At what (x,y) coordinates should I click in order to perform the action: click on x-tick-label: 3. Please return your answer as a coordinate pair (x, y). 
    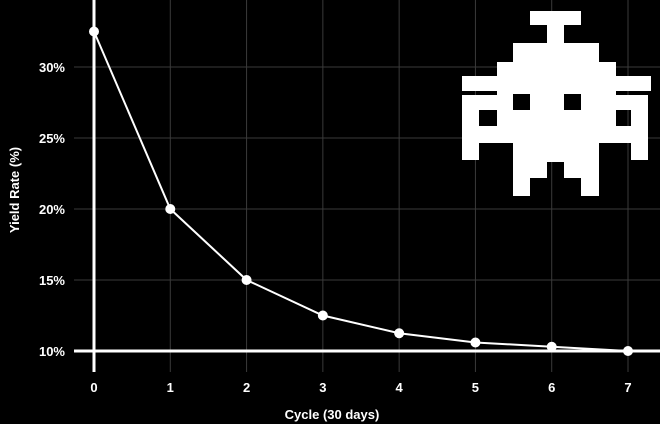
    Looking at the image, I should click on (322, 387).